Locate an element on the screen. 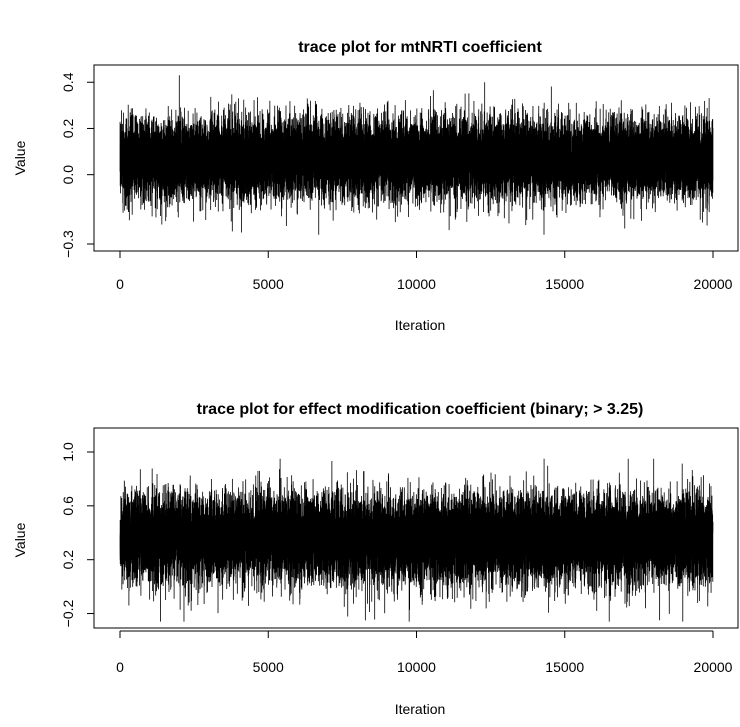  chart-title: trace plot for mtNRTI coefficient is located at coordinates (420, 47).